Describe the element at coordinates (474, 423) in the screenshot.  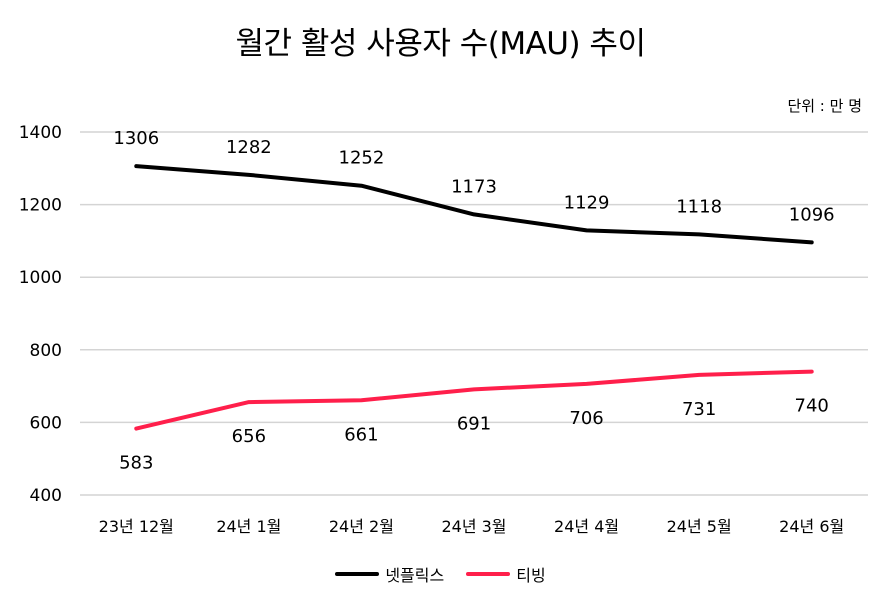
I see `data-label: 691` at that location.